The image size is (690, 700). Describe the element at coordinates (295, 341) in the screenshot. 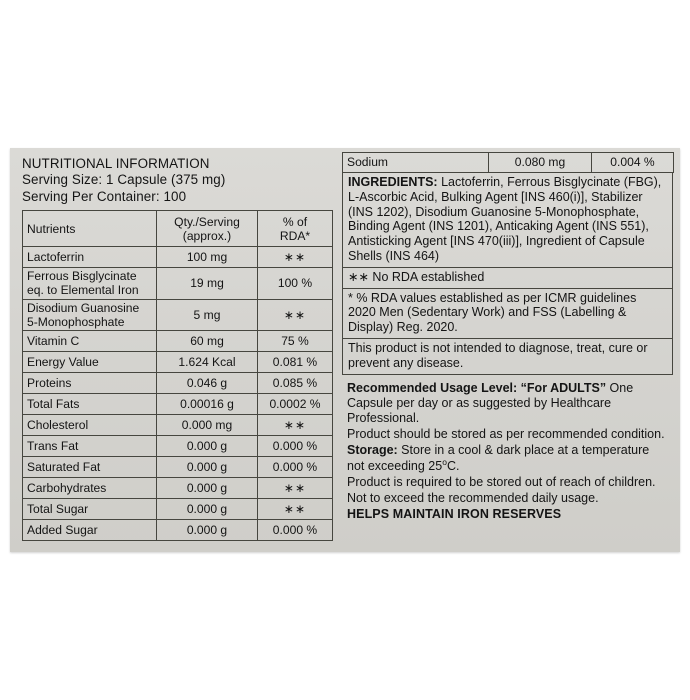

I see `nutrient-rda-cell: 75 %` at that location.